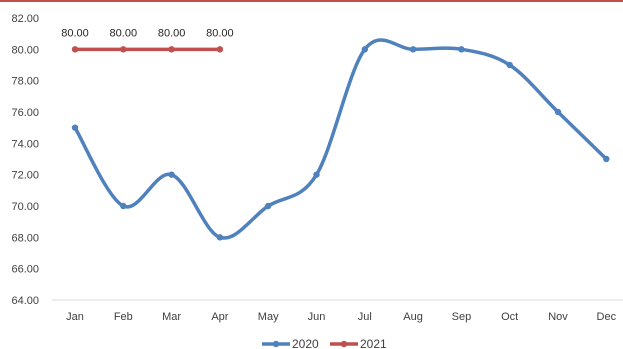 This screenshot has width=623, height=349. What do you see at coordinates (25, 207) in the screenshot?
I see `y-tick-label: 70.00` at bounding box center [25, 207].